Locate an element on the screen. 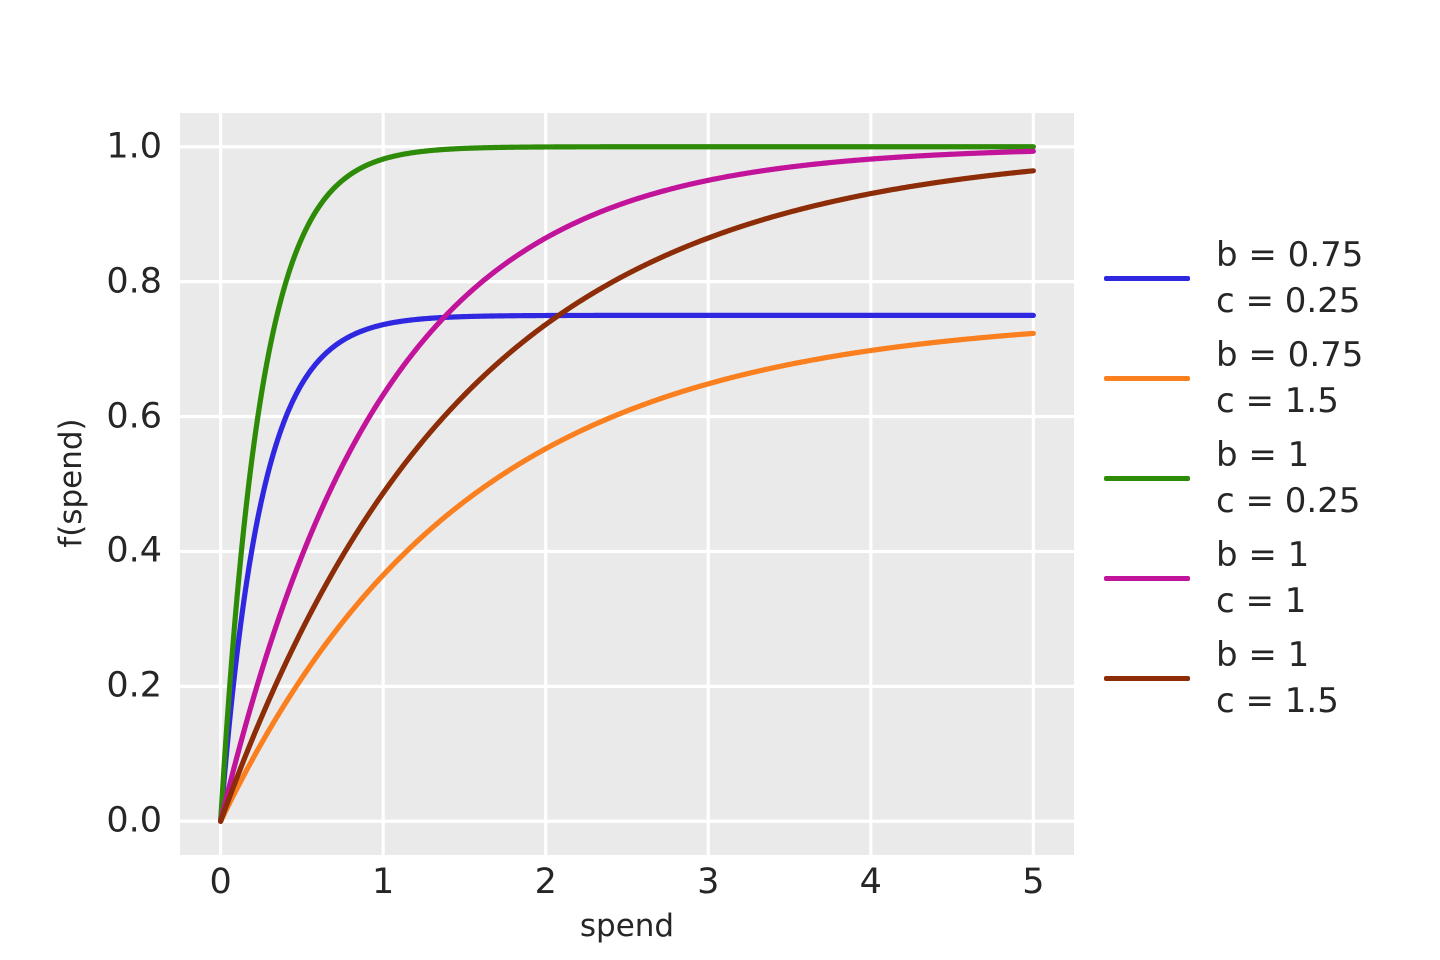  legend-item: b = 0.75 c = 1.5 is located at coordinates (1269, 378).